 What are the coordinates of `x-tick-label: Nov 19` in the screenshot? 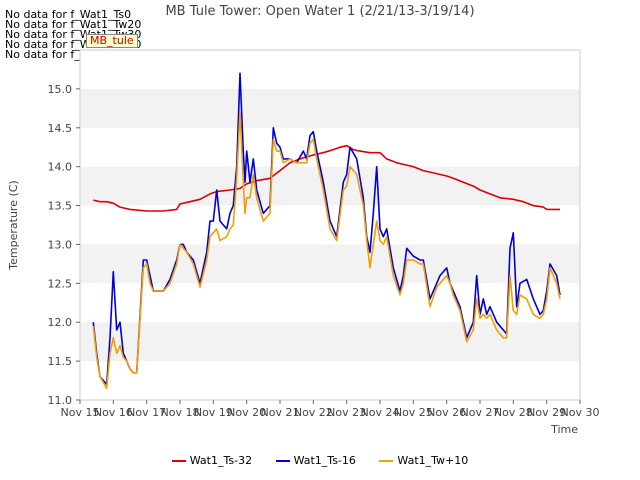 It's located at (213, 412).